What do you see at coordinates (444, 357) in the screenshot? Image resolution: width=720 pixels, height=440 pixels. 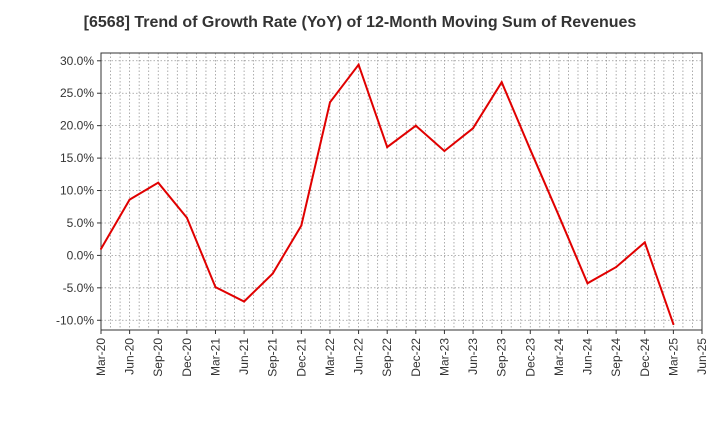 I see `x-tick-label: Mar-23` at bounding box center [444, 357].